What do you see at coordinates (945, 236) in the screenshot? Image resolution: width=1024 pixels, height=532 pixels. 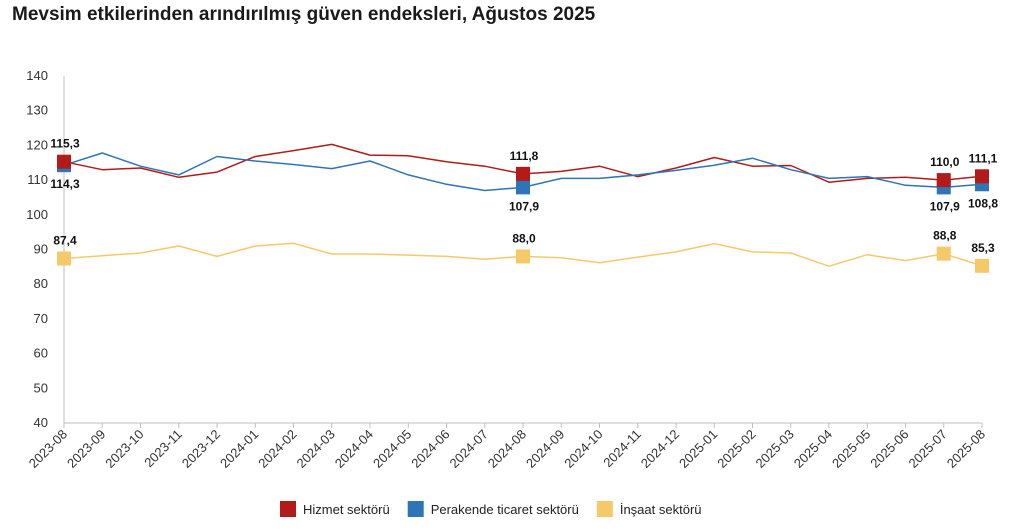 I see `data-label: 88,8` at bounding box center [945, 236].